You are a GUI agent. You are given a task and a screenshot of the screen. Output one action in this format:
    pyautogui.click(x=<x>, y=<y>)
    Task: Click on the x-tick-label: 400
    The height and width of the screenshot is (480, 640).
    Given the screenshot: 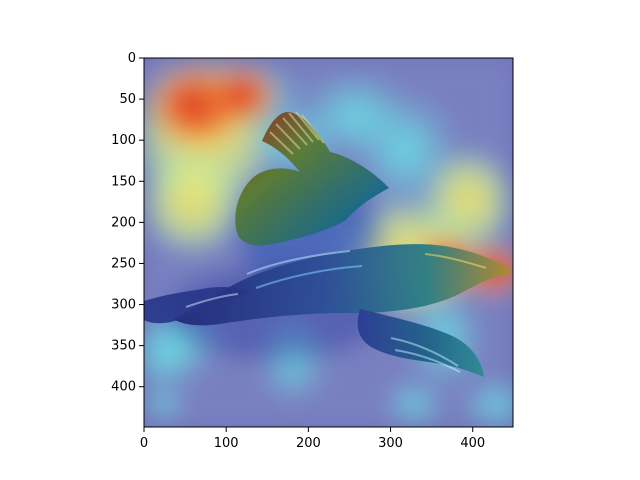 What is the action you would take?
    pyautogui.click(x=472, y=443)
    